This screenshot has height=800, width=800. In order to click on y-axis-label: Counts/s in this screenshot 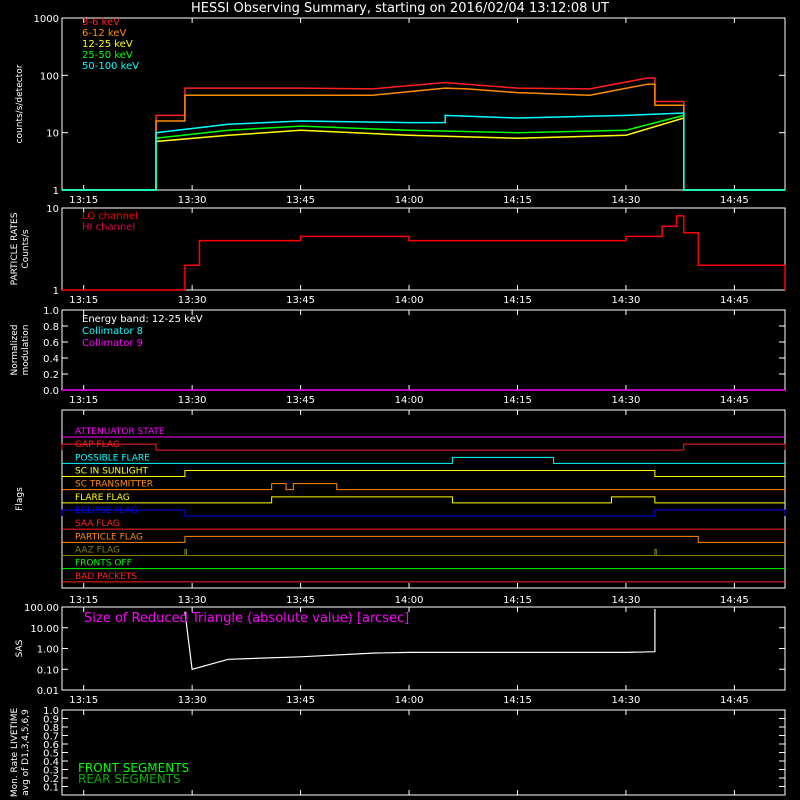, I will do `click(26, 248)`.